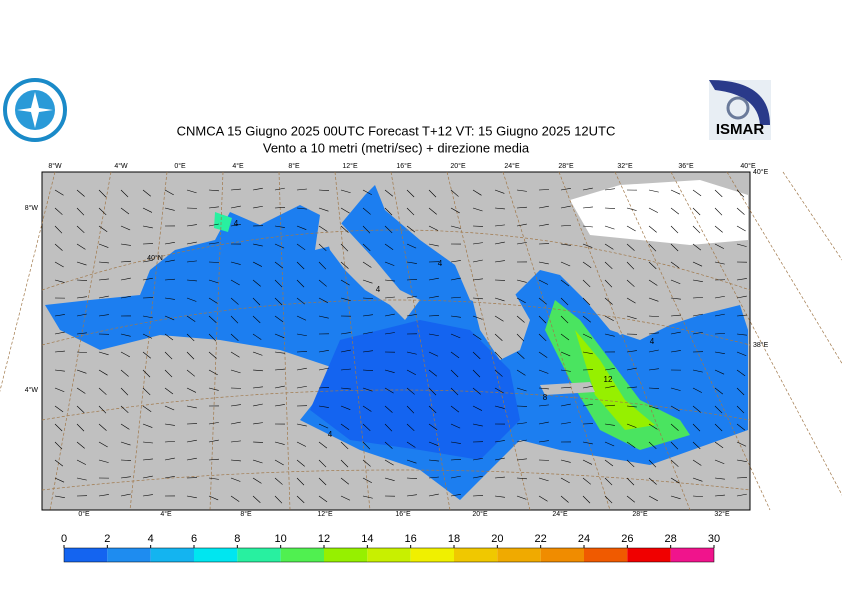 The width and height of the screenshot is (842, 601). I want to click on colorbar-tick-label: 28, so click(671, 539).